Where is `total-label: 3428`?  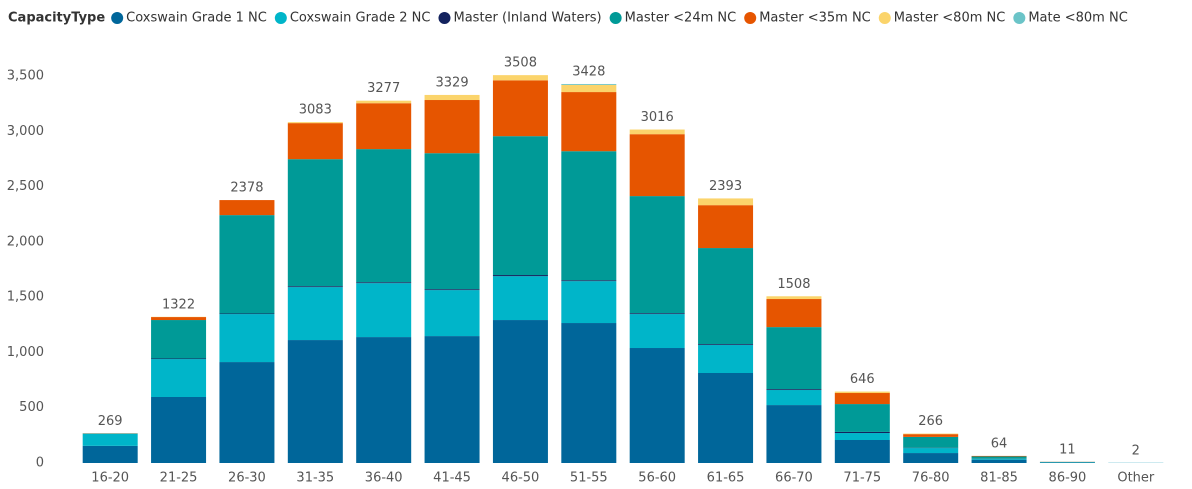
total-label: 3428 is located at coordinates (588, 71).